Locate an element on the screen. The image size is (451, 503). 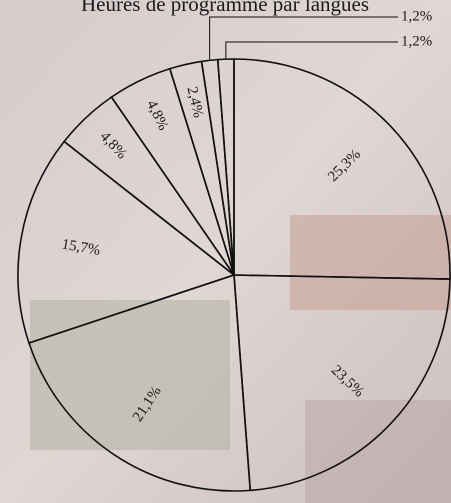
slice-label: 15,7% is located at coordinates (80, 247).